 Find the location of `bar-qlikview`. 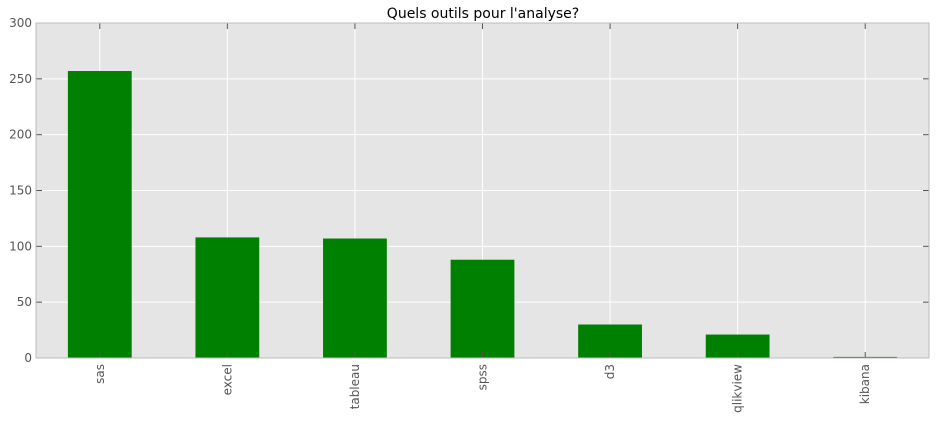

bar-qlikview is located at coordinates (737, 346).